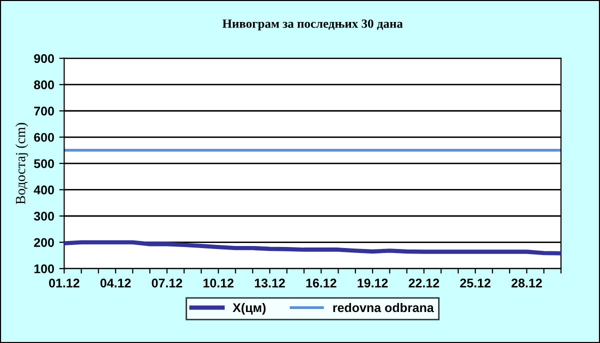  What do you see at coordinates (44, 111) in the screenshot?
I see `y-tick-label: 700` at bounding box center [44, 111].